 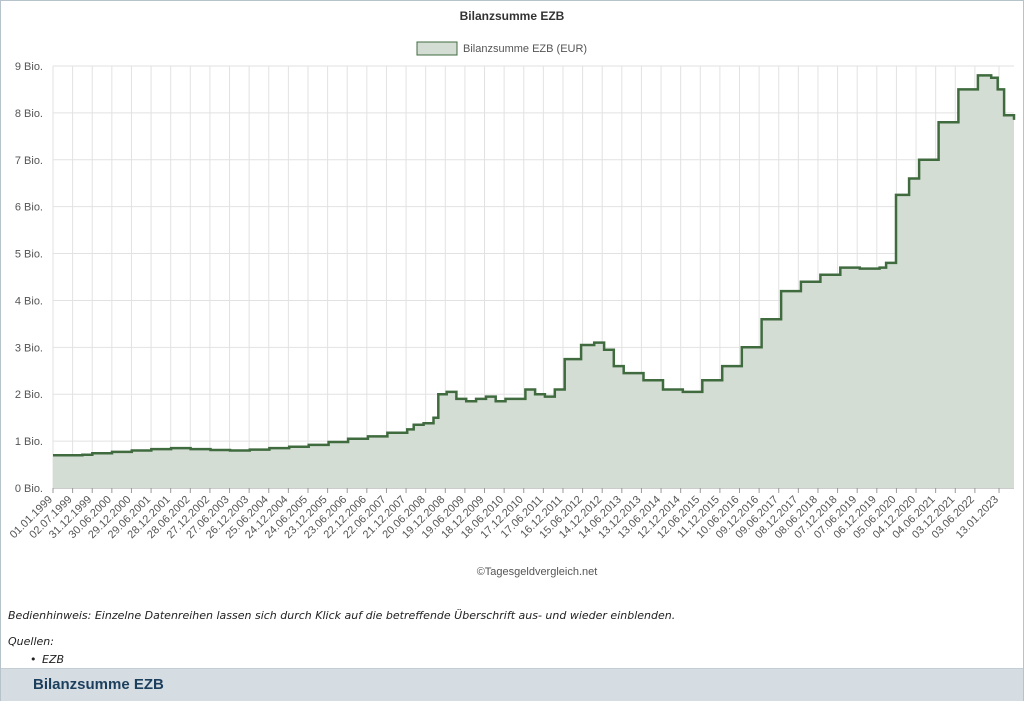 I want to click on legend-label: Bilanzsumme EZB (EUR), so click(x=525, y=49).